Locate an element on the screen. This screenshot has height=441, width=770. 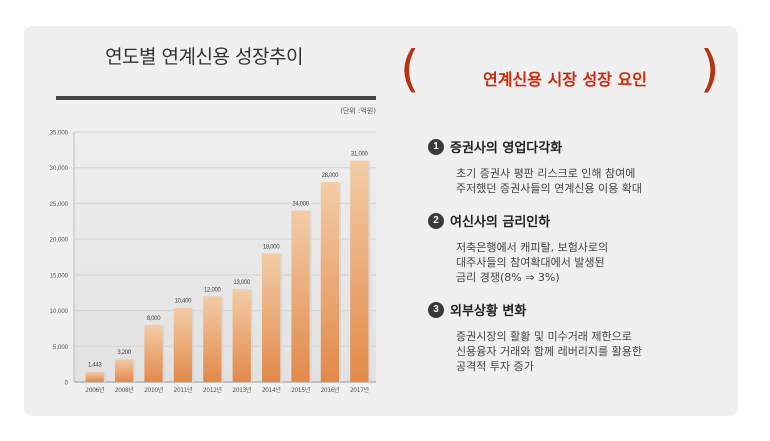
x-tick-label: 2014년 is located at coordinates (271, 390).